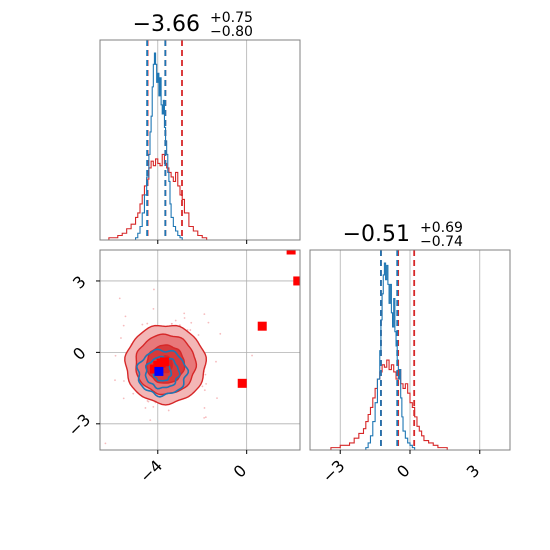  What do you see at coordinates (79, 282) in the screenshot?
I see `y-tick-label: 3` at bounding box center [79, 282].